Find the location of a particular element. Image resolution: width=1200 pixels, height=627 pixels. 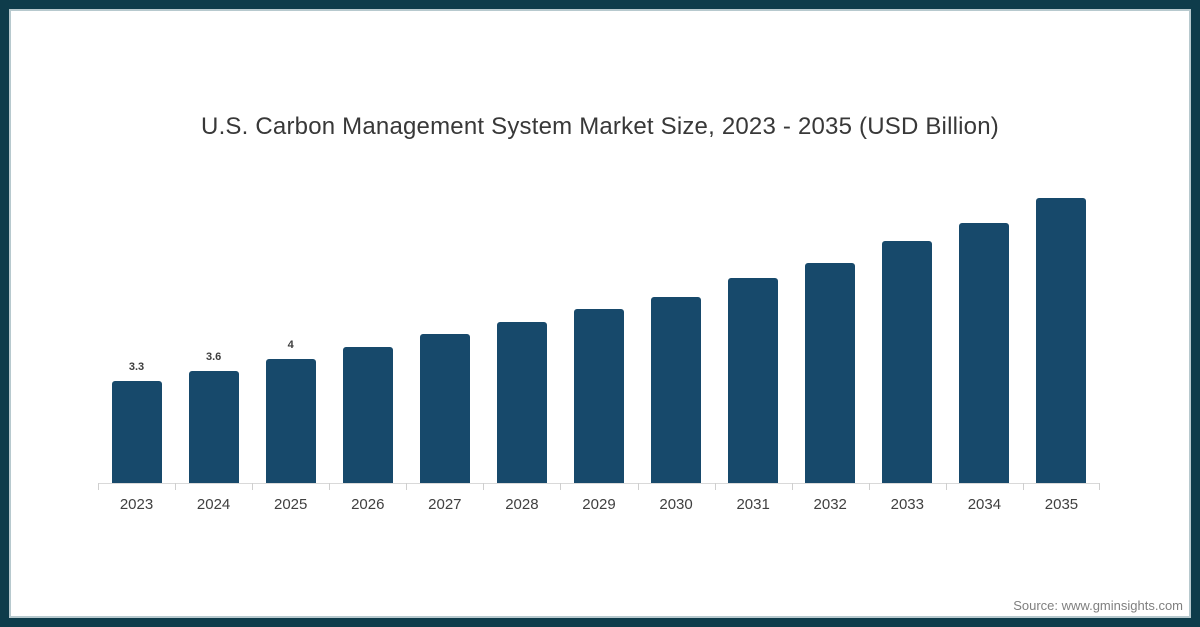

bar-slot: 4 2025 is located at coordinates (290, 261).